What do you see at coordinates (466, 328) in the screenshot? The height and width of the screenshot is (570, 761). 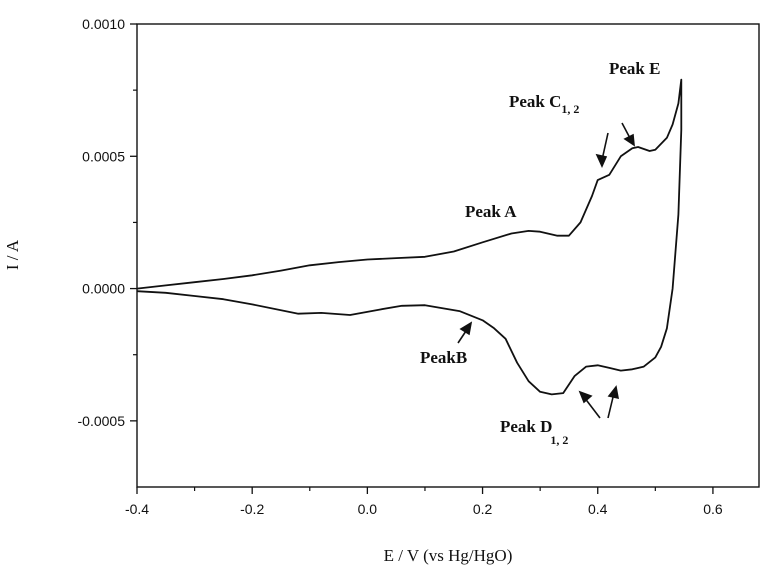 I see `arrowhead-peak-b` at bounding box center [466, 328].